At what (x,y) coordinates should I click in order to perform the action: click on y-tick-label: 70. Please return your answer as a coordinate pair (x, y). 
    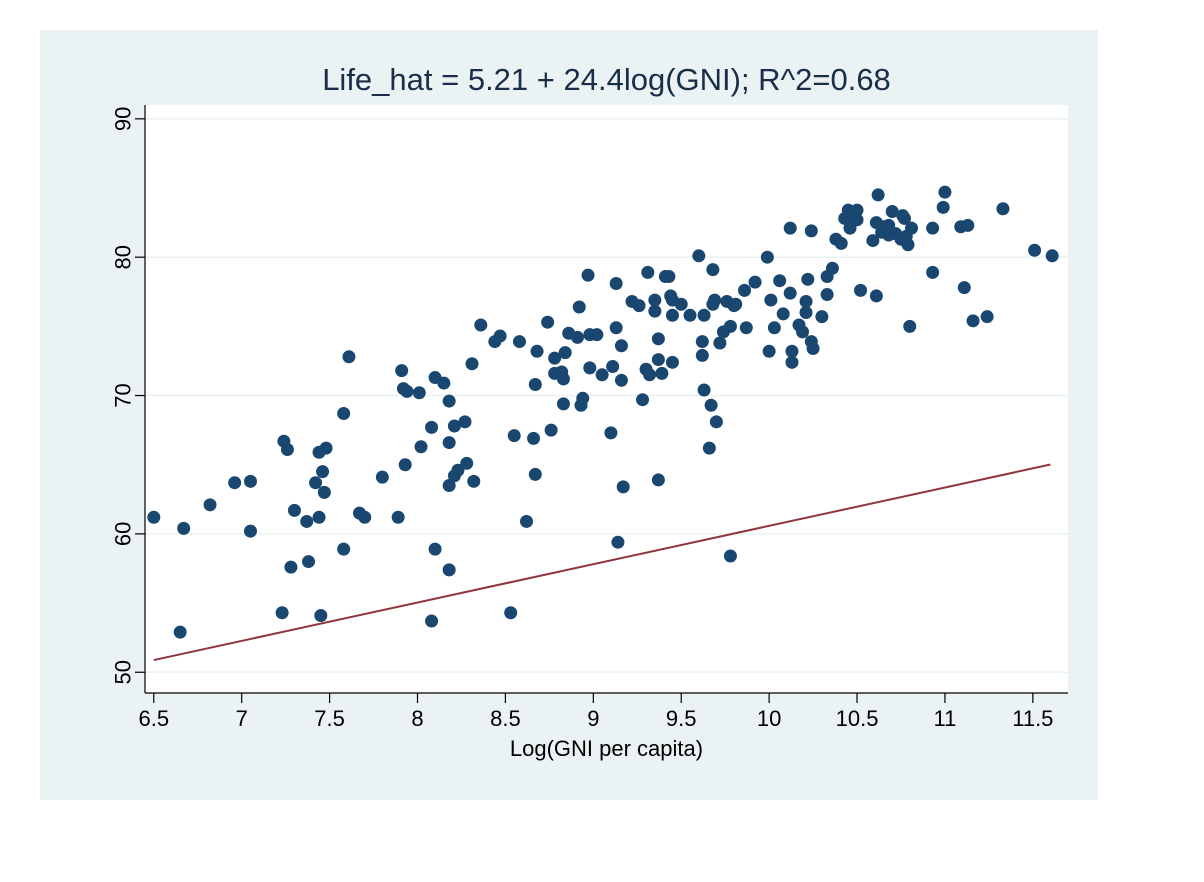
    Looking at the image, I should click on (123, 395).